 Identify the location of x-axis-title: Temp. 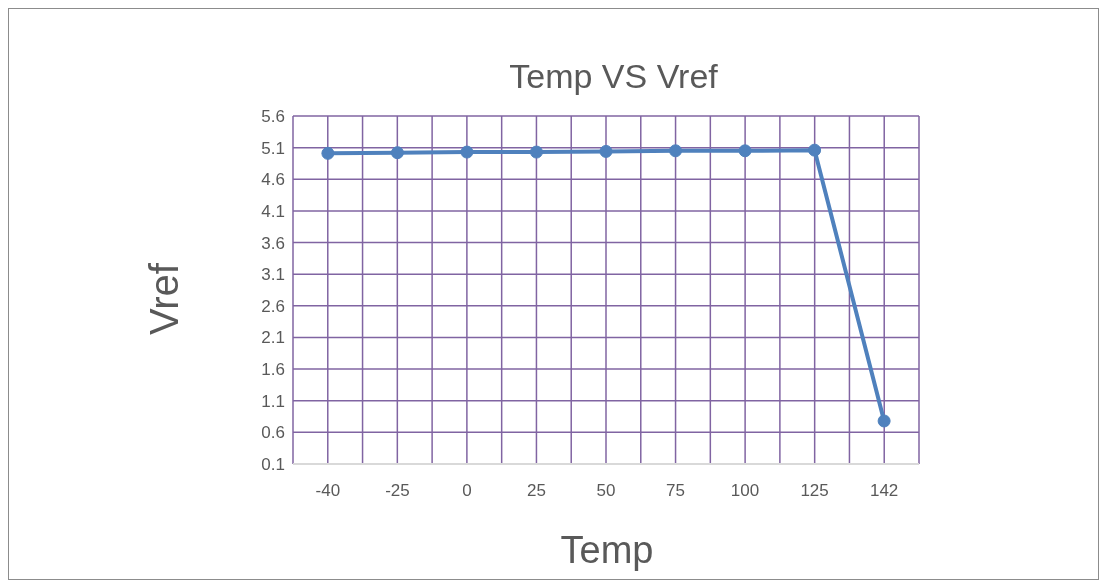
(607, 550).